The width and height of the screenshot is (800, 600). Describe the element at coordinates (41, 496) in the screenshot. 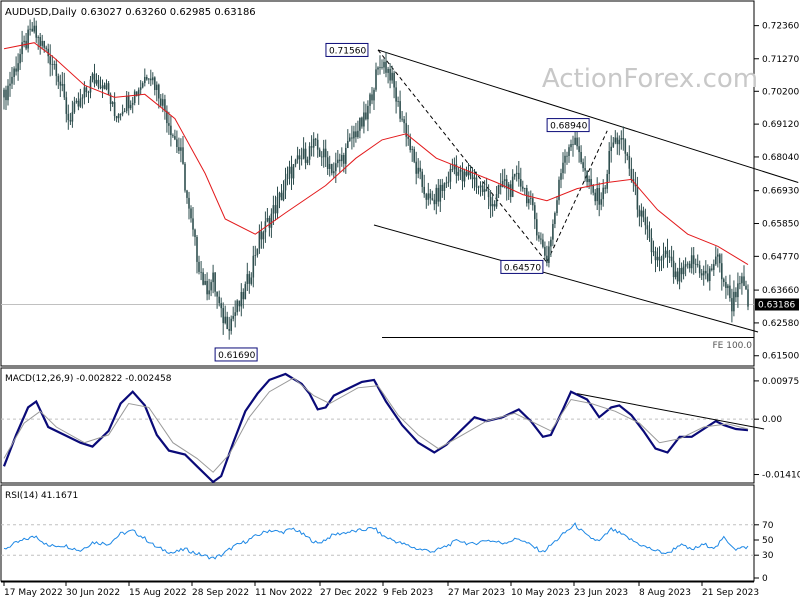

I see `rsi-panel-title: RSI(14) 41.1671` at that location.